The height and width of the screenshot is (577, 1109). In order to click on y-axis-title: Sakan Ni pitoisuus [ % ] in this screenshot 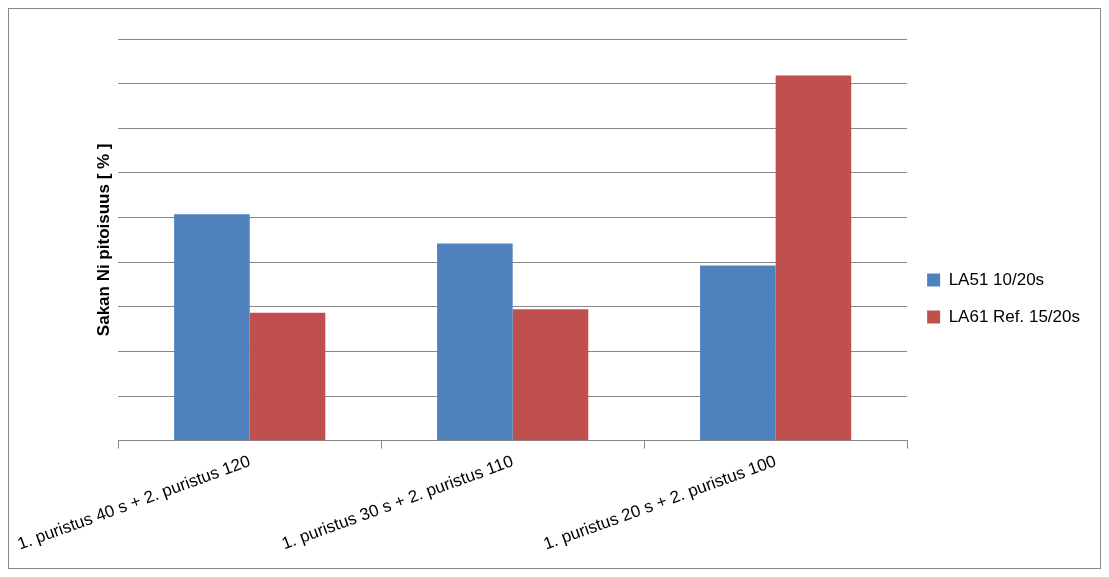, I will do `click(103, 240)`.